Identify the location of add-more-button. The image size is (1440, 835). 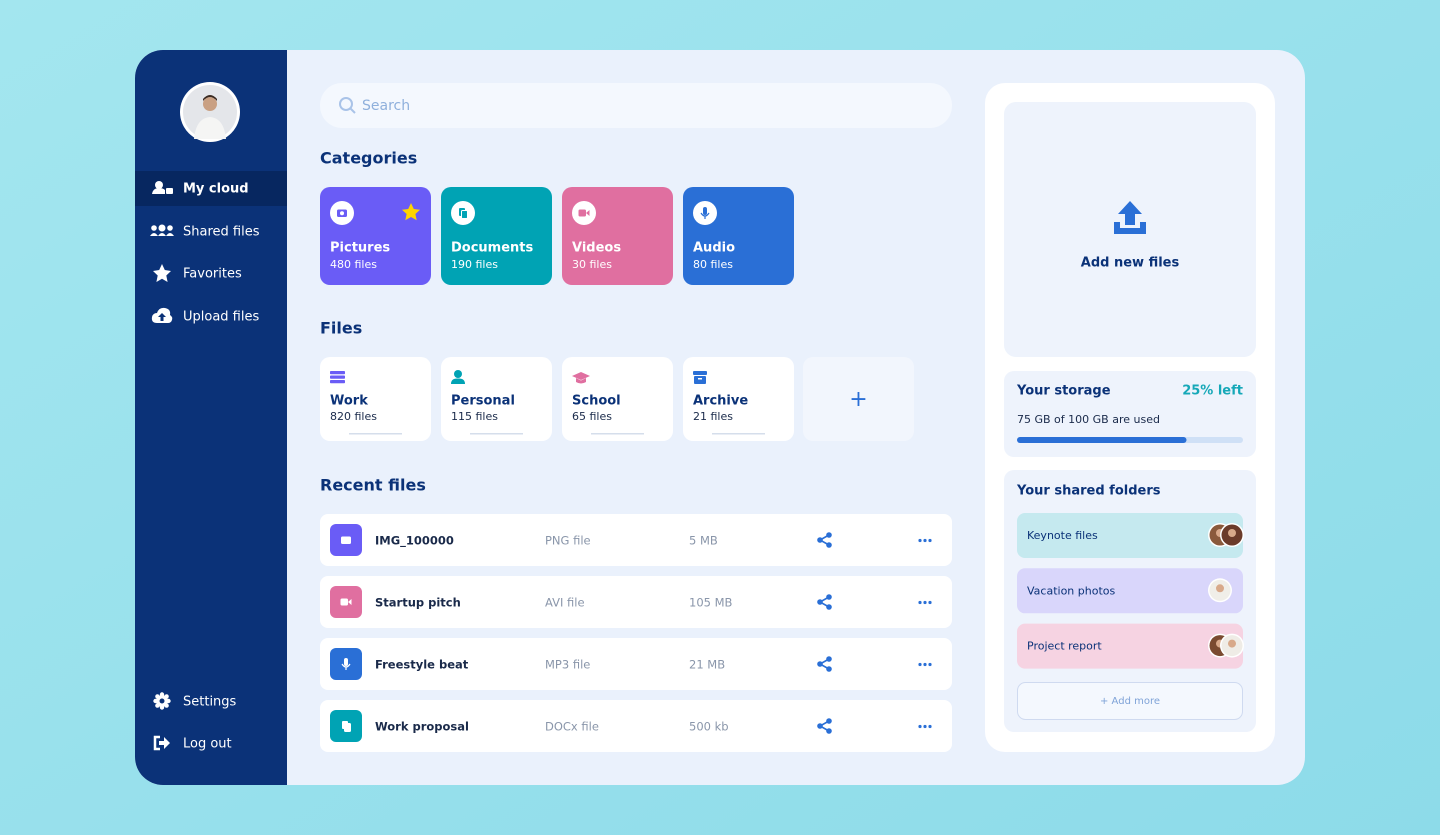
(1130, 701).